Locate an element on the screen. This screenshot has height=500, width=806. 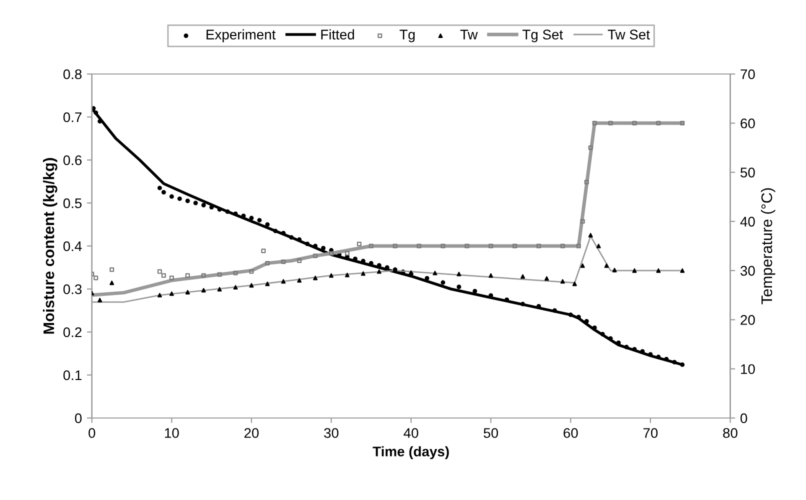
legend-label: Tw is located at coordinates (469, 35).